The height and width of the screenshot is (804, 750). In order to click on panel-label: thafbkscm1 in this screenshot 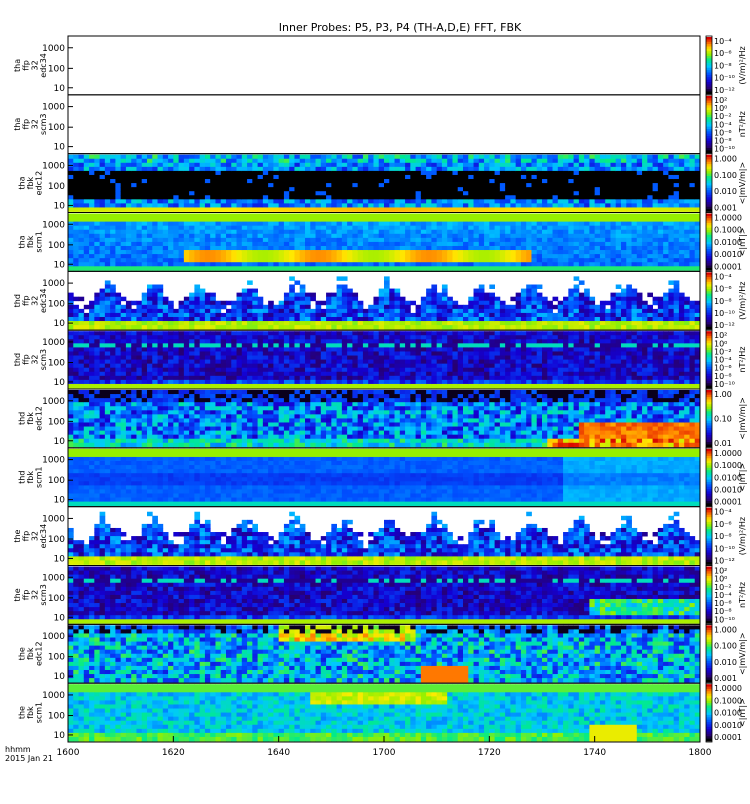, I will do `click(31, 241)`.